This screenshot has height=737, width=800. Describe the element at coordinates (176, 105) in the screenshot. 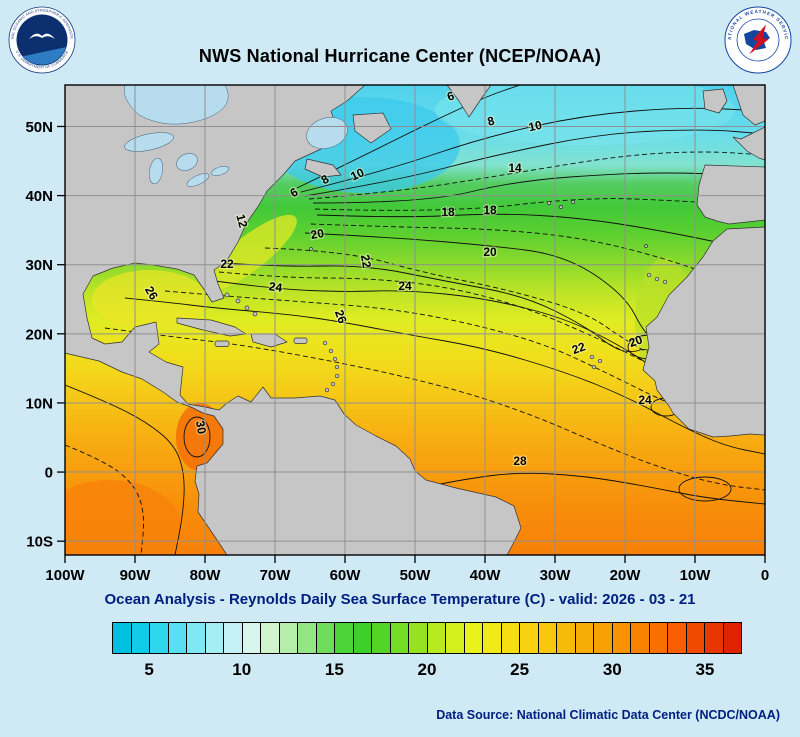

I see `hudson-bay` at that location.